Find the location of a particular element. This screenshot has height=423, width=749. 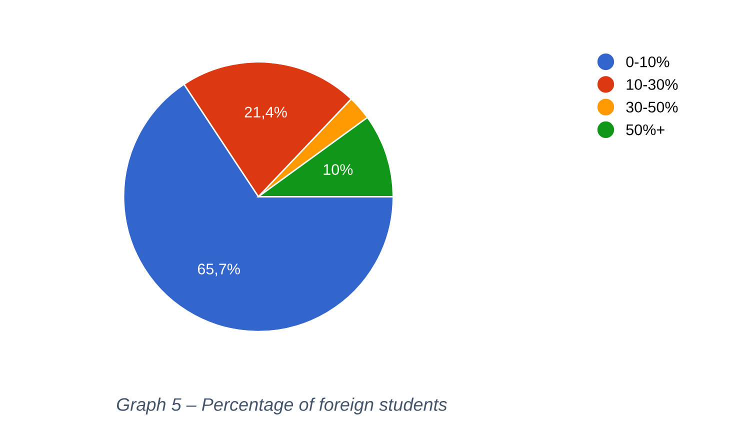

data-label: 65,7% is located at coordinates (219, 270).